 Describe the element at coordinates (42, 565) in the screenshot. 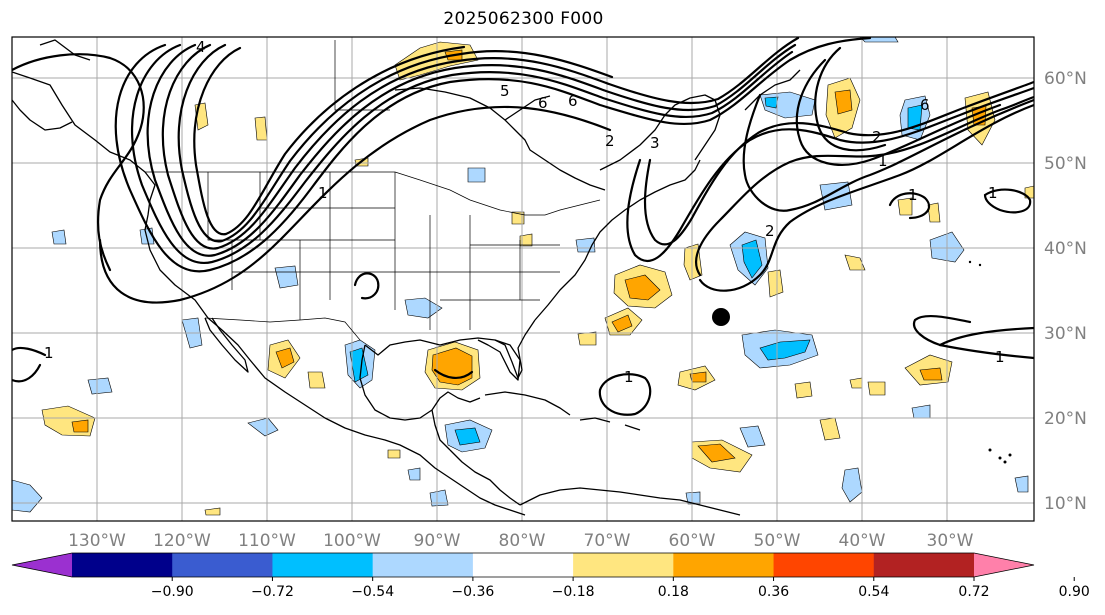

I see `colorbar-extend-low` at that location.